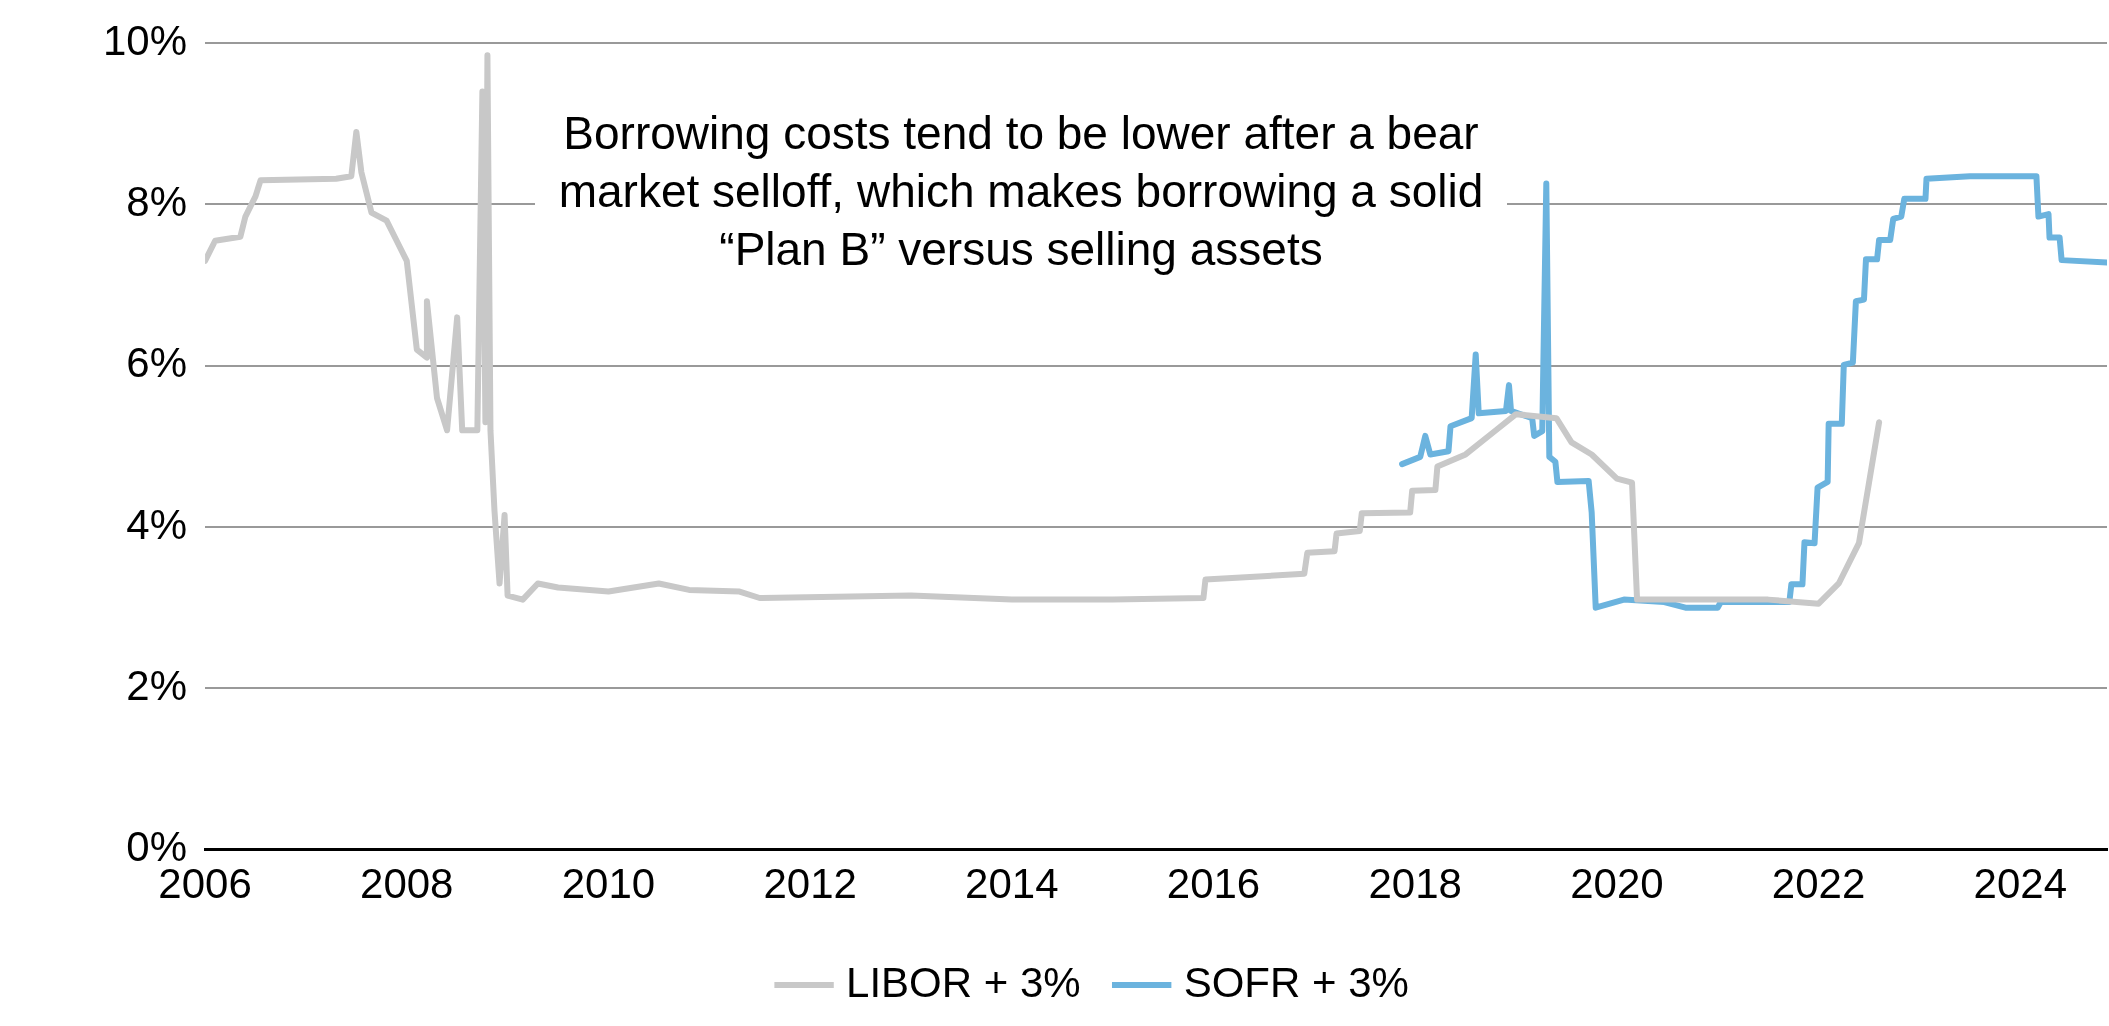 The image size is (2109, 1026). I want to click on annotation: Borrowing costs tend to be lower after a bear market selloff, which makes borrowing a solid “Plan B” versus selling assets, so click(1021, 191).